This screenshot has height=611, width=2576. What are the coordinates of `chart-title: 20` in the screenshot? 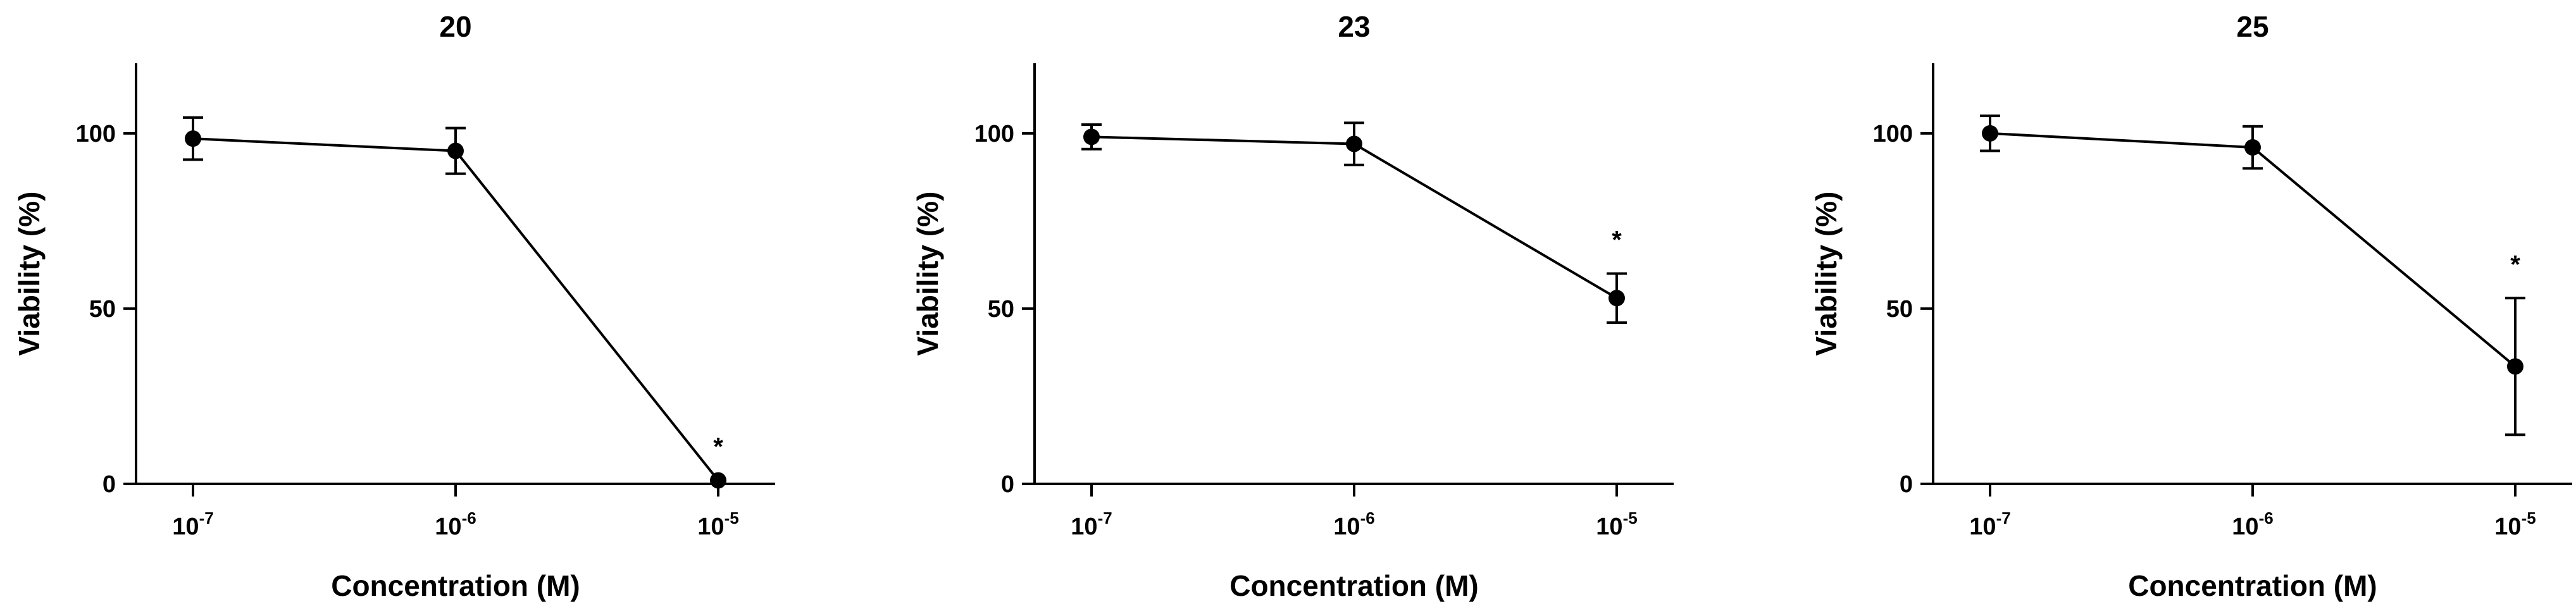 It's located at (455, 26).